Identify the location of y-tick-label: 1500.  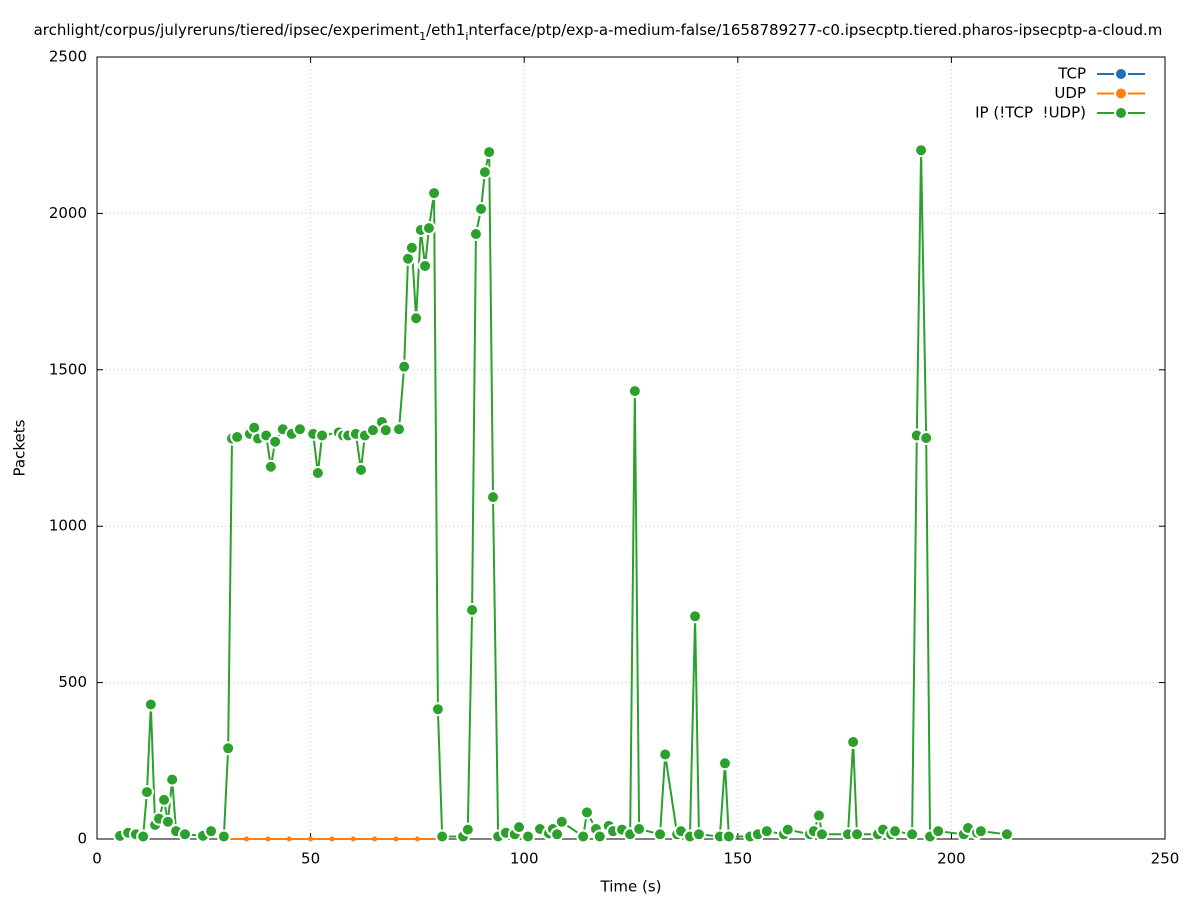
(68, 369).